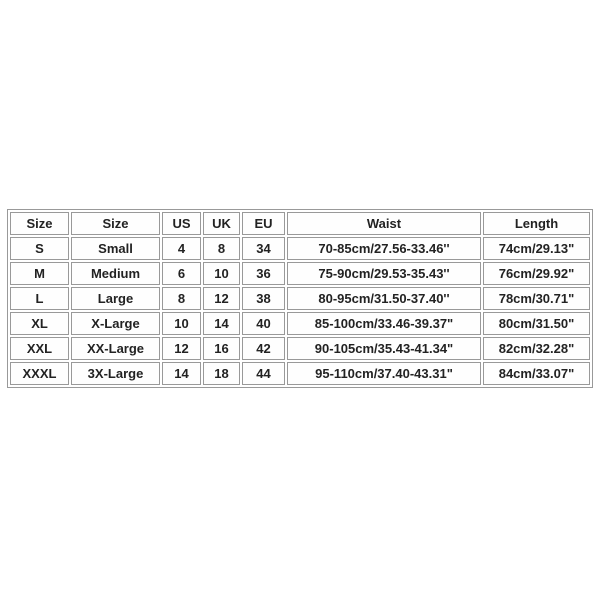 Image resolution: width=600 pixels, height=600 pixels. Describe the element at coordinates (39, 323) in the screenshot. I see `table-cell: XL` at that location.